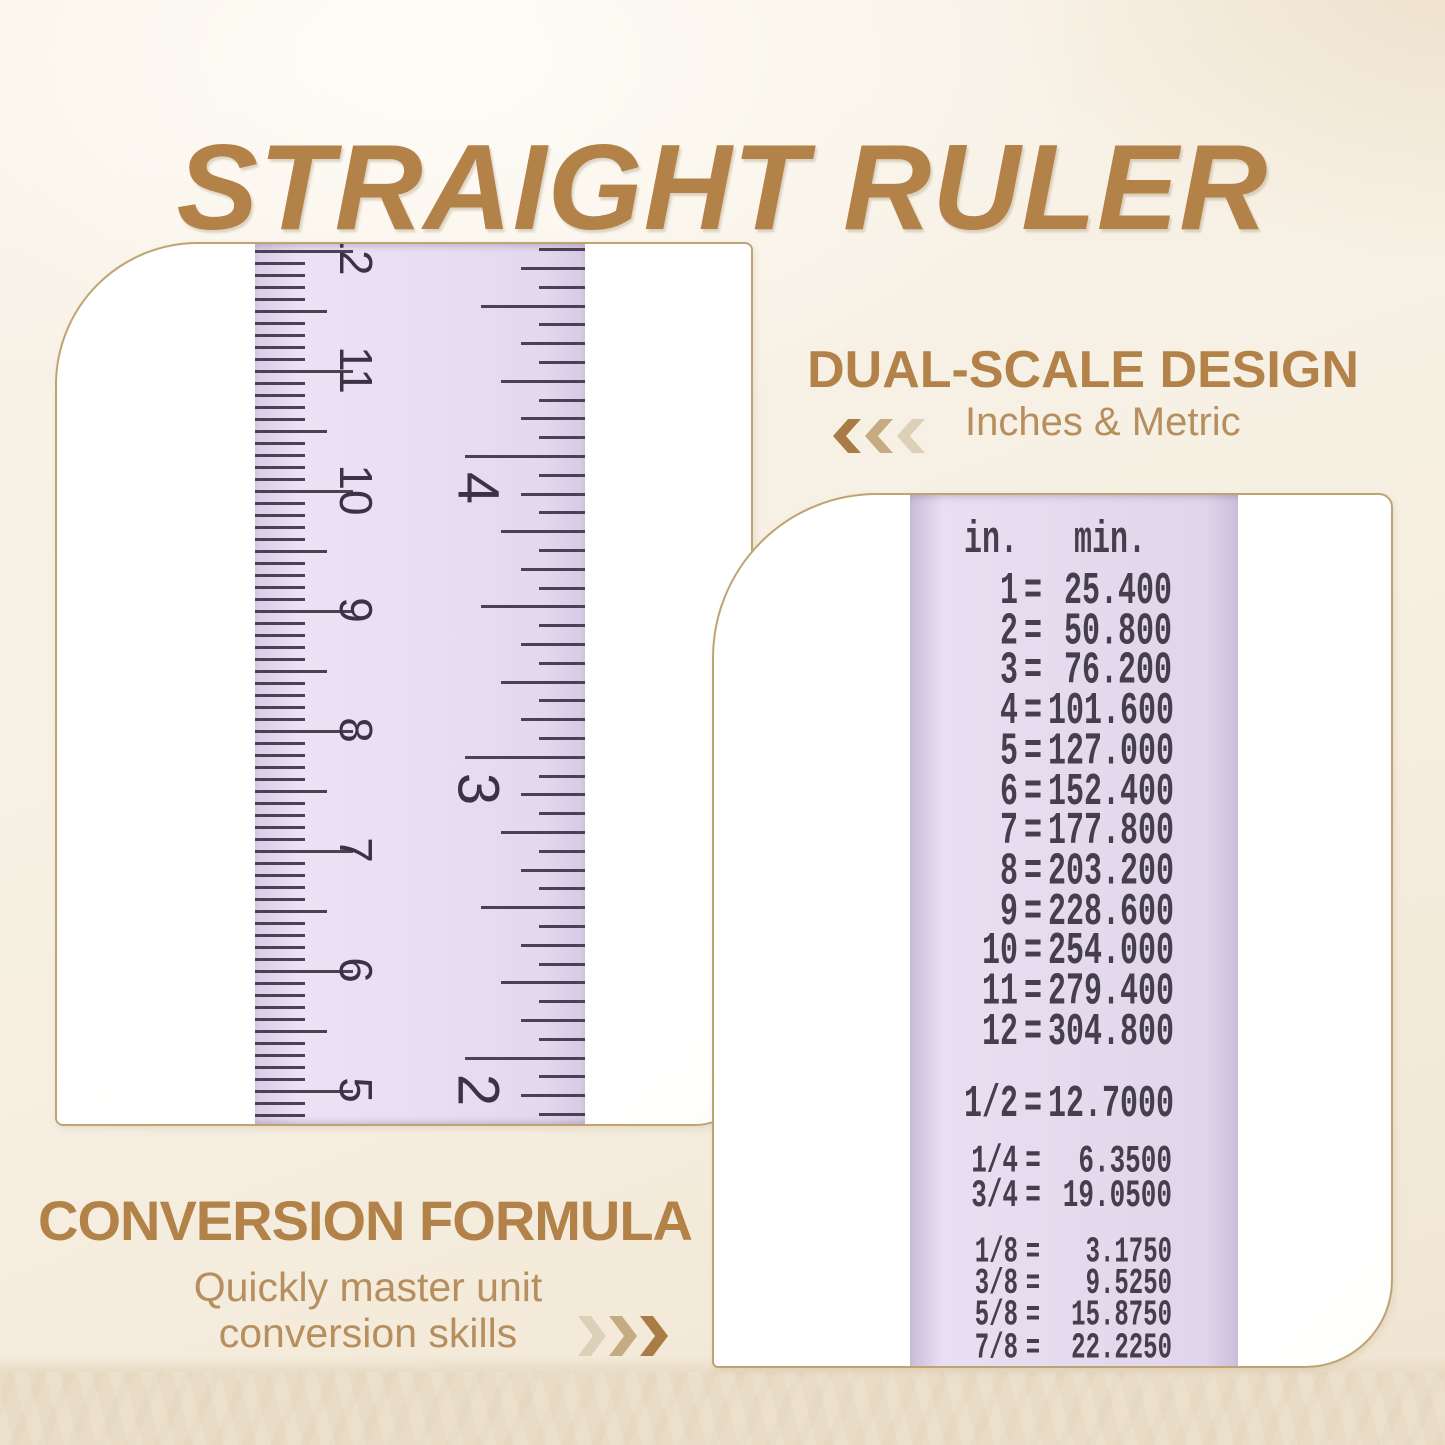  I want to click on table-cell-inches: 3, so click(1008, 673).